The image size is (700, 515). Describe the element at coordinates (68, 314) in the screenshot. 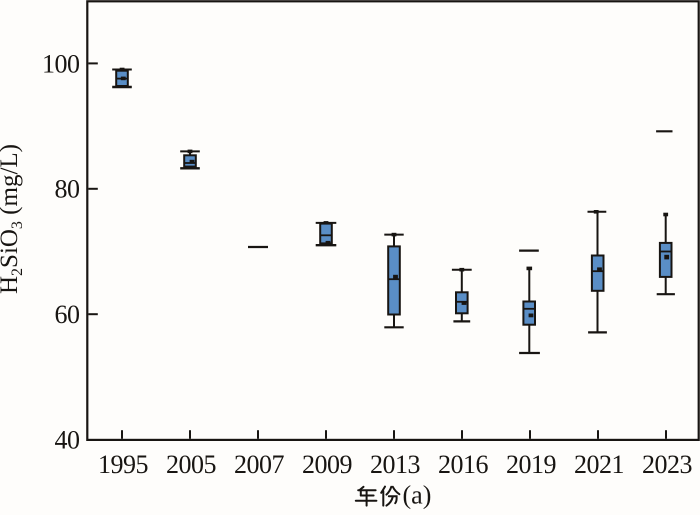

I see `svg-text: 60` at that location.